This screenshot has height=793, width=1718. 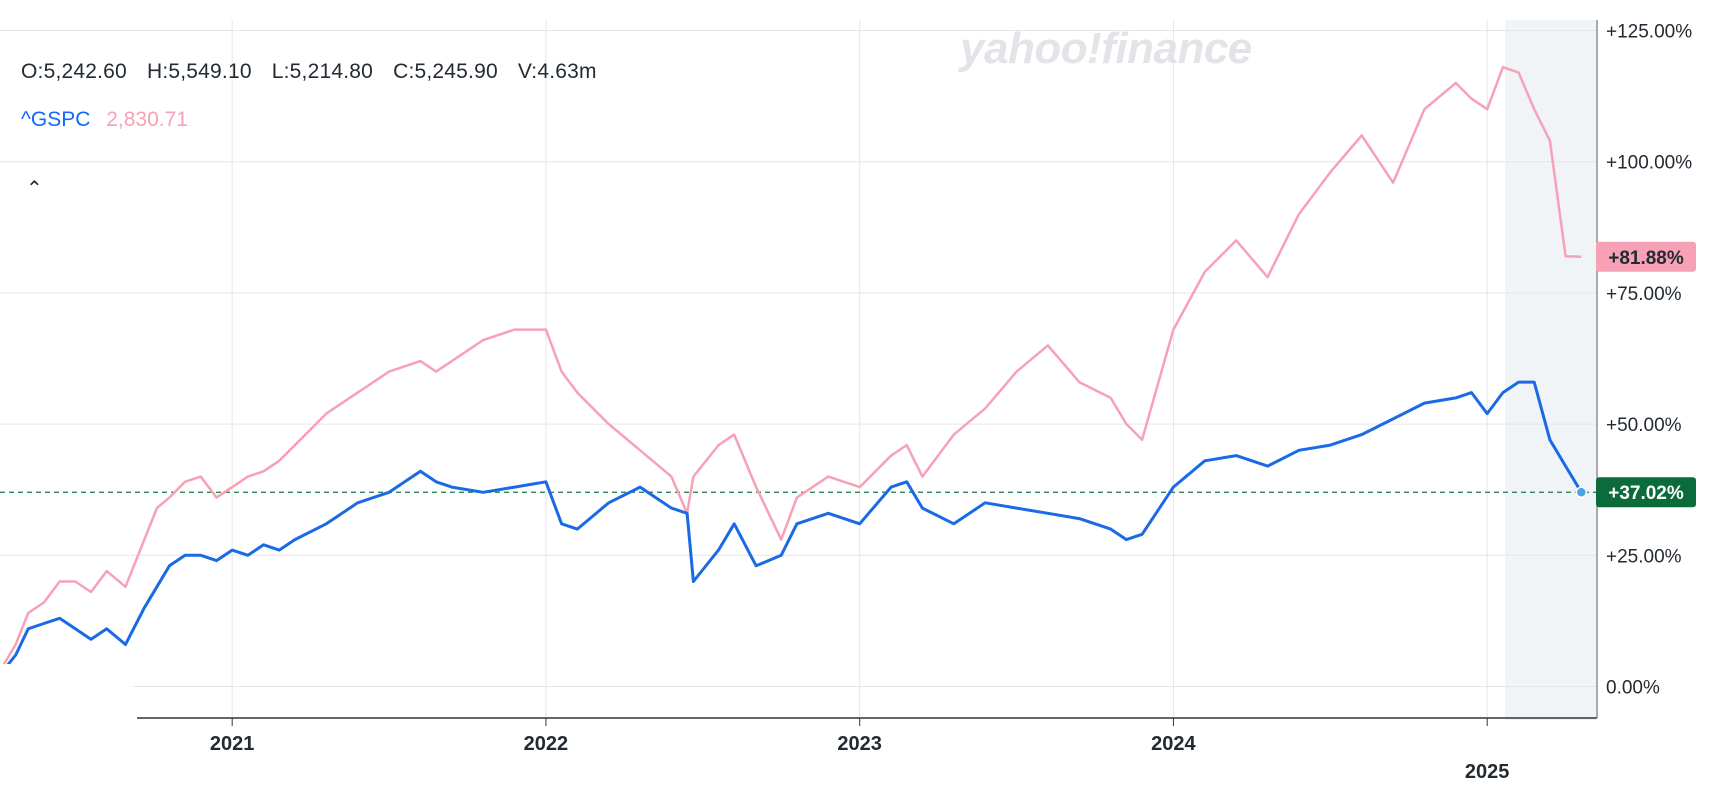 What do you see at coordinates (199, 71) in the screenshot?
I see `high-value: H:5,549.10` at bounding box center [199, 71].